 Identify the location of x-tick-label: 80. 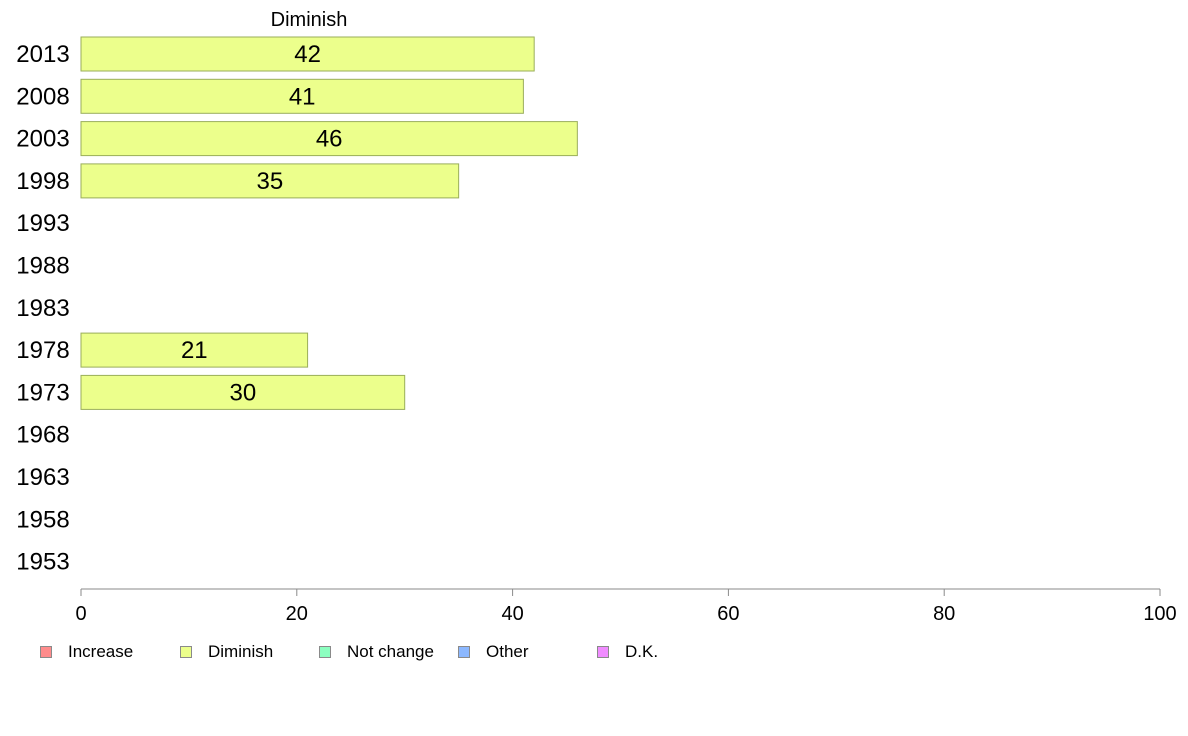
(944, 614).